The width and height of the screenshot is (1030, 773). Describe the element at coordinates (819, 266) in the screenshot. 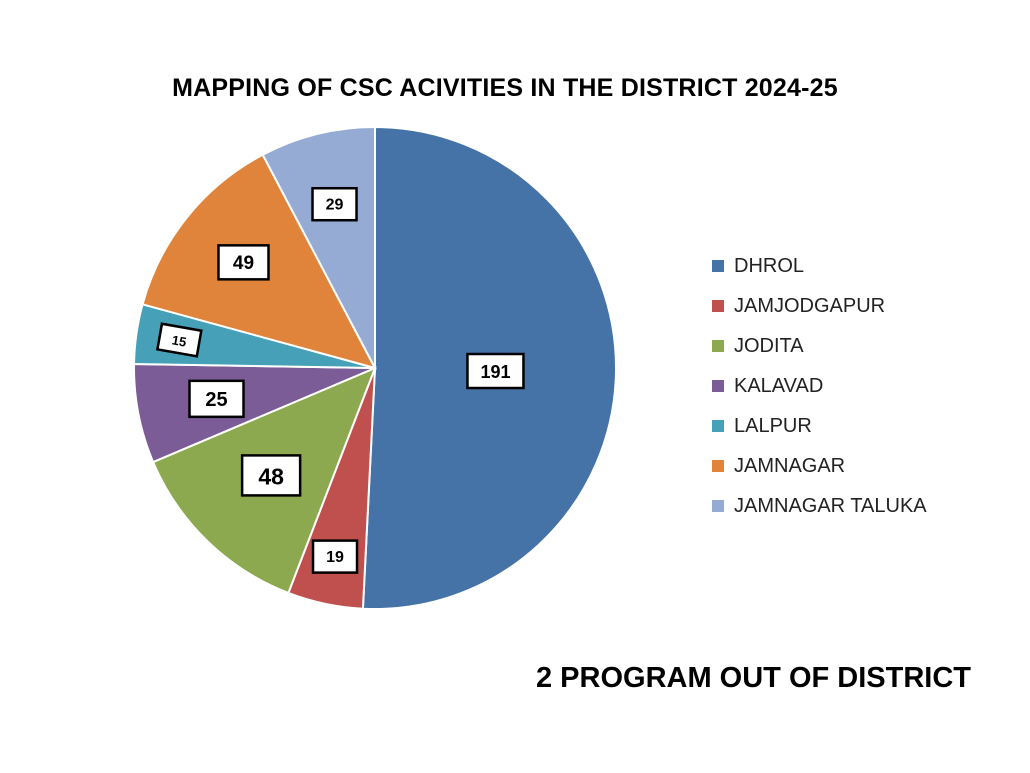

I see `legend-item: DHROL` at that location.